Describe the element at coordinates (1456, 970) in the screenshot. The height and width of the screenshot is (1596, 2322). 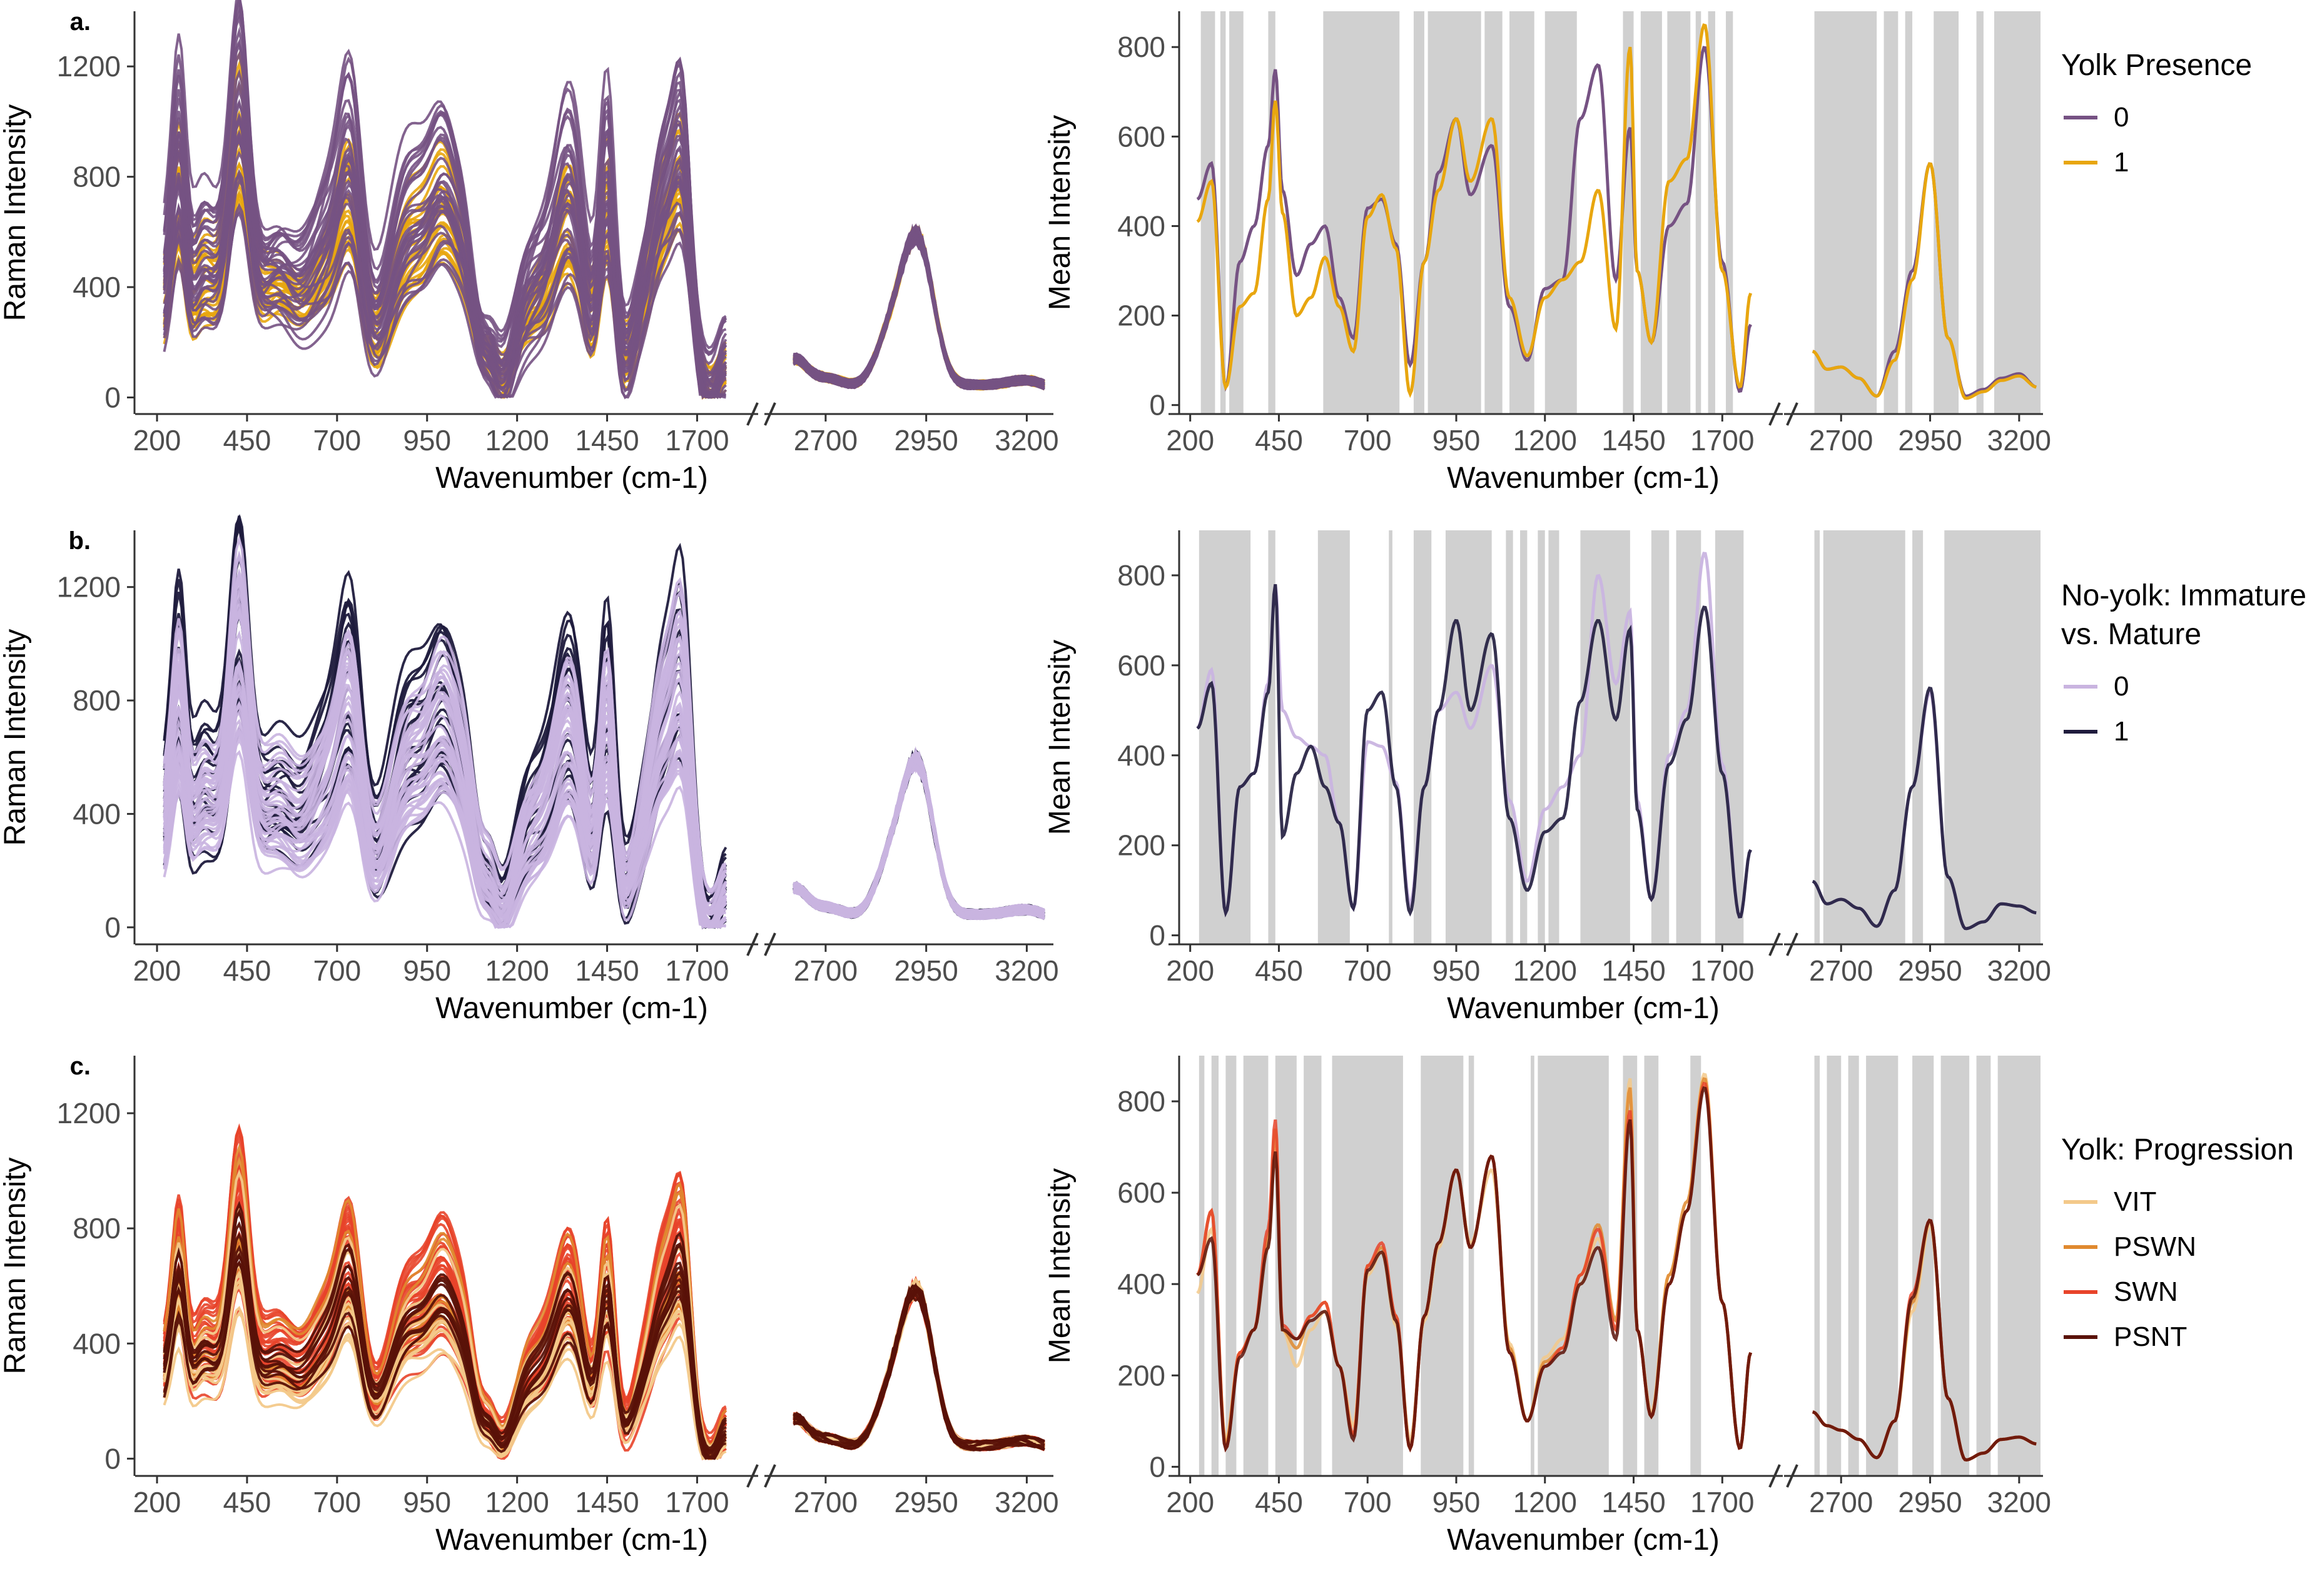
I see `panel-b-right-x-tick-label: 950` at that location.